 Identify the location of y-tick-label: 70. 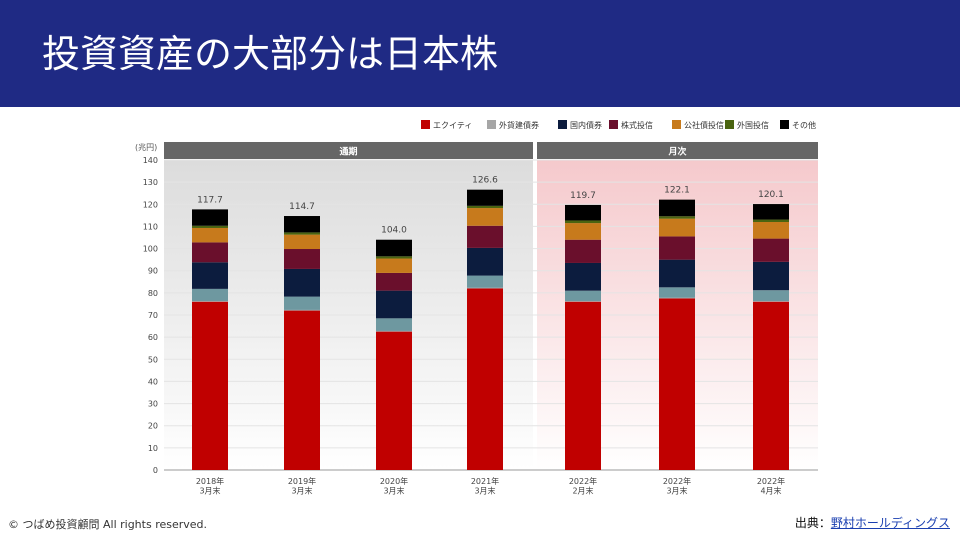
(153, 315).